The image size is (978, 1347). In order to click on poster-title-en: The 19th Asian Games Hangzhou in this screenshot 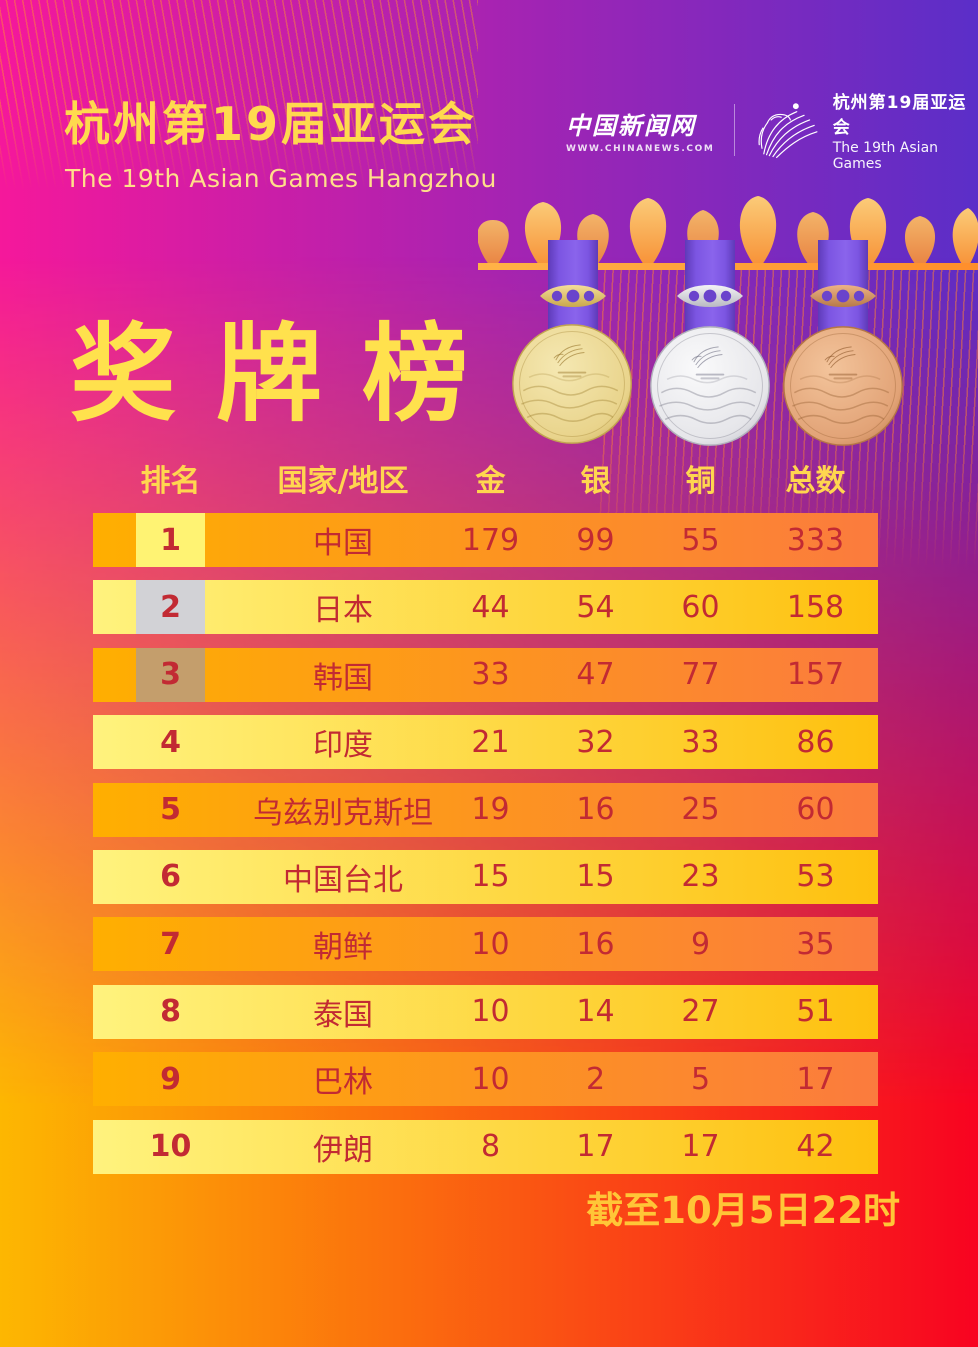, I will do `click(281, 178)`.